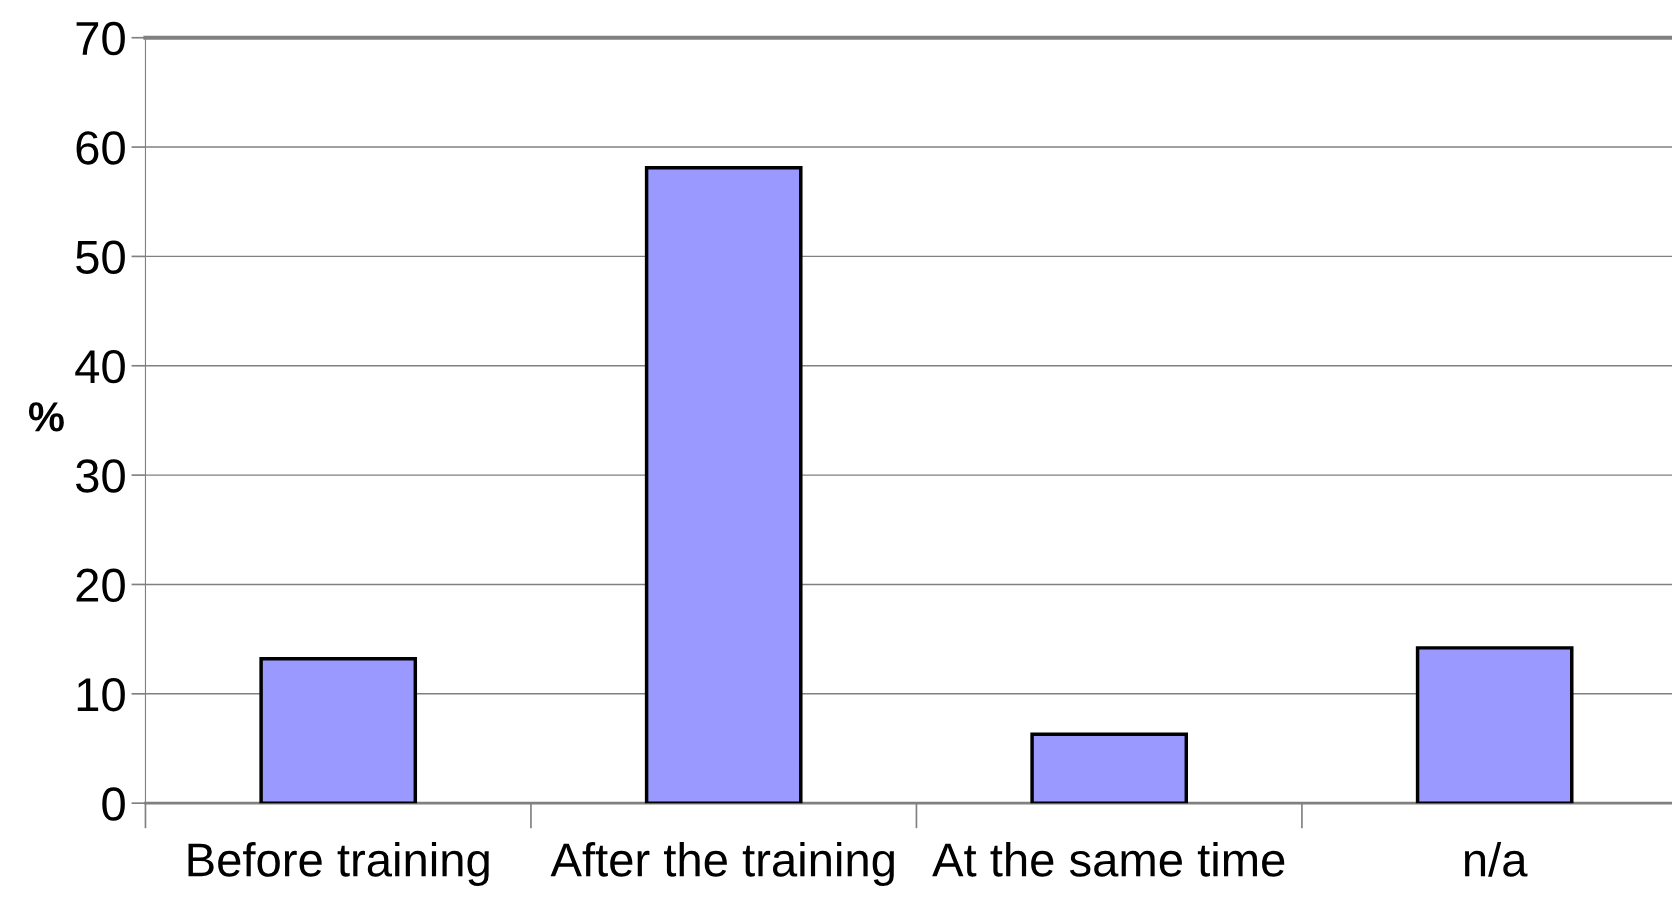  I want to click on y-tick-label: 70, so click(100, 38).